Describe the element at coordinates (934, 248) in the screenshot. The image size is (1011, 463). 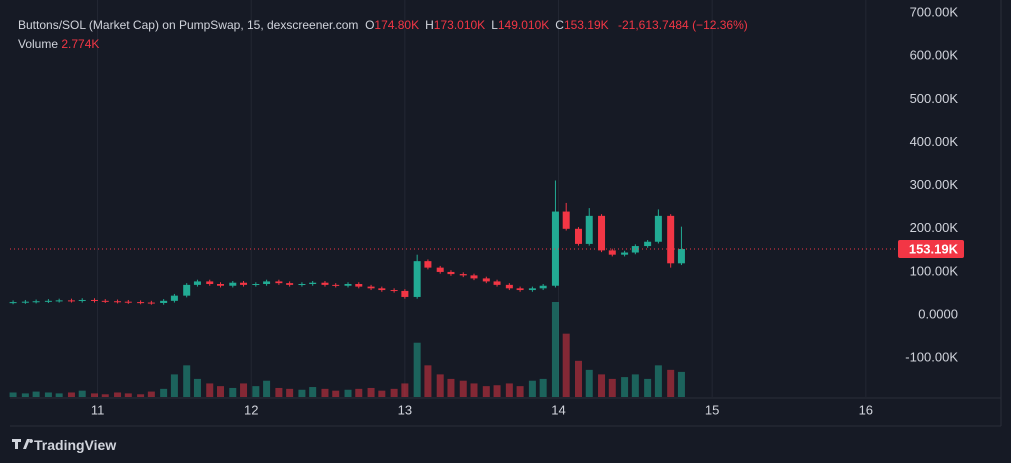
I see `last-price-label: 153.19K` at that location.